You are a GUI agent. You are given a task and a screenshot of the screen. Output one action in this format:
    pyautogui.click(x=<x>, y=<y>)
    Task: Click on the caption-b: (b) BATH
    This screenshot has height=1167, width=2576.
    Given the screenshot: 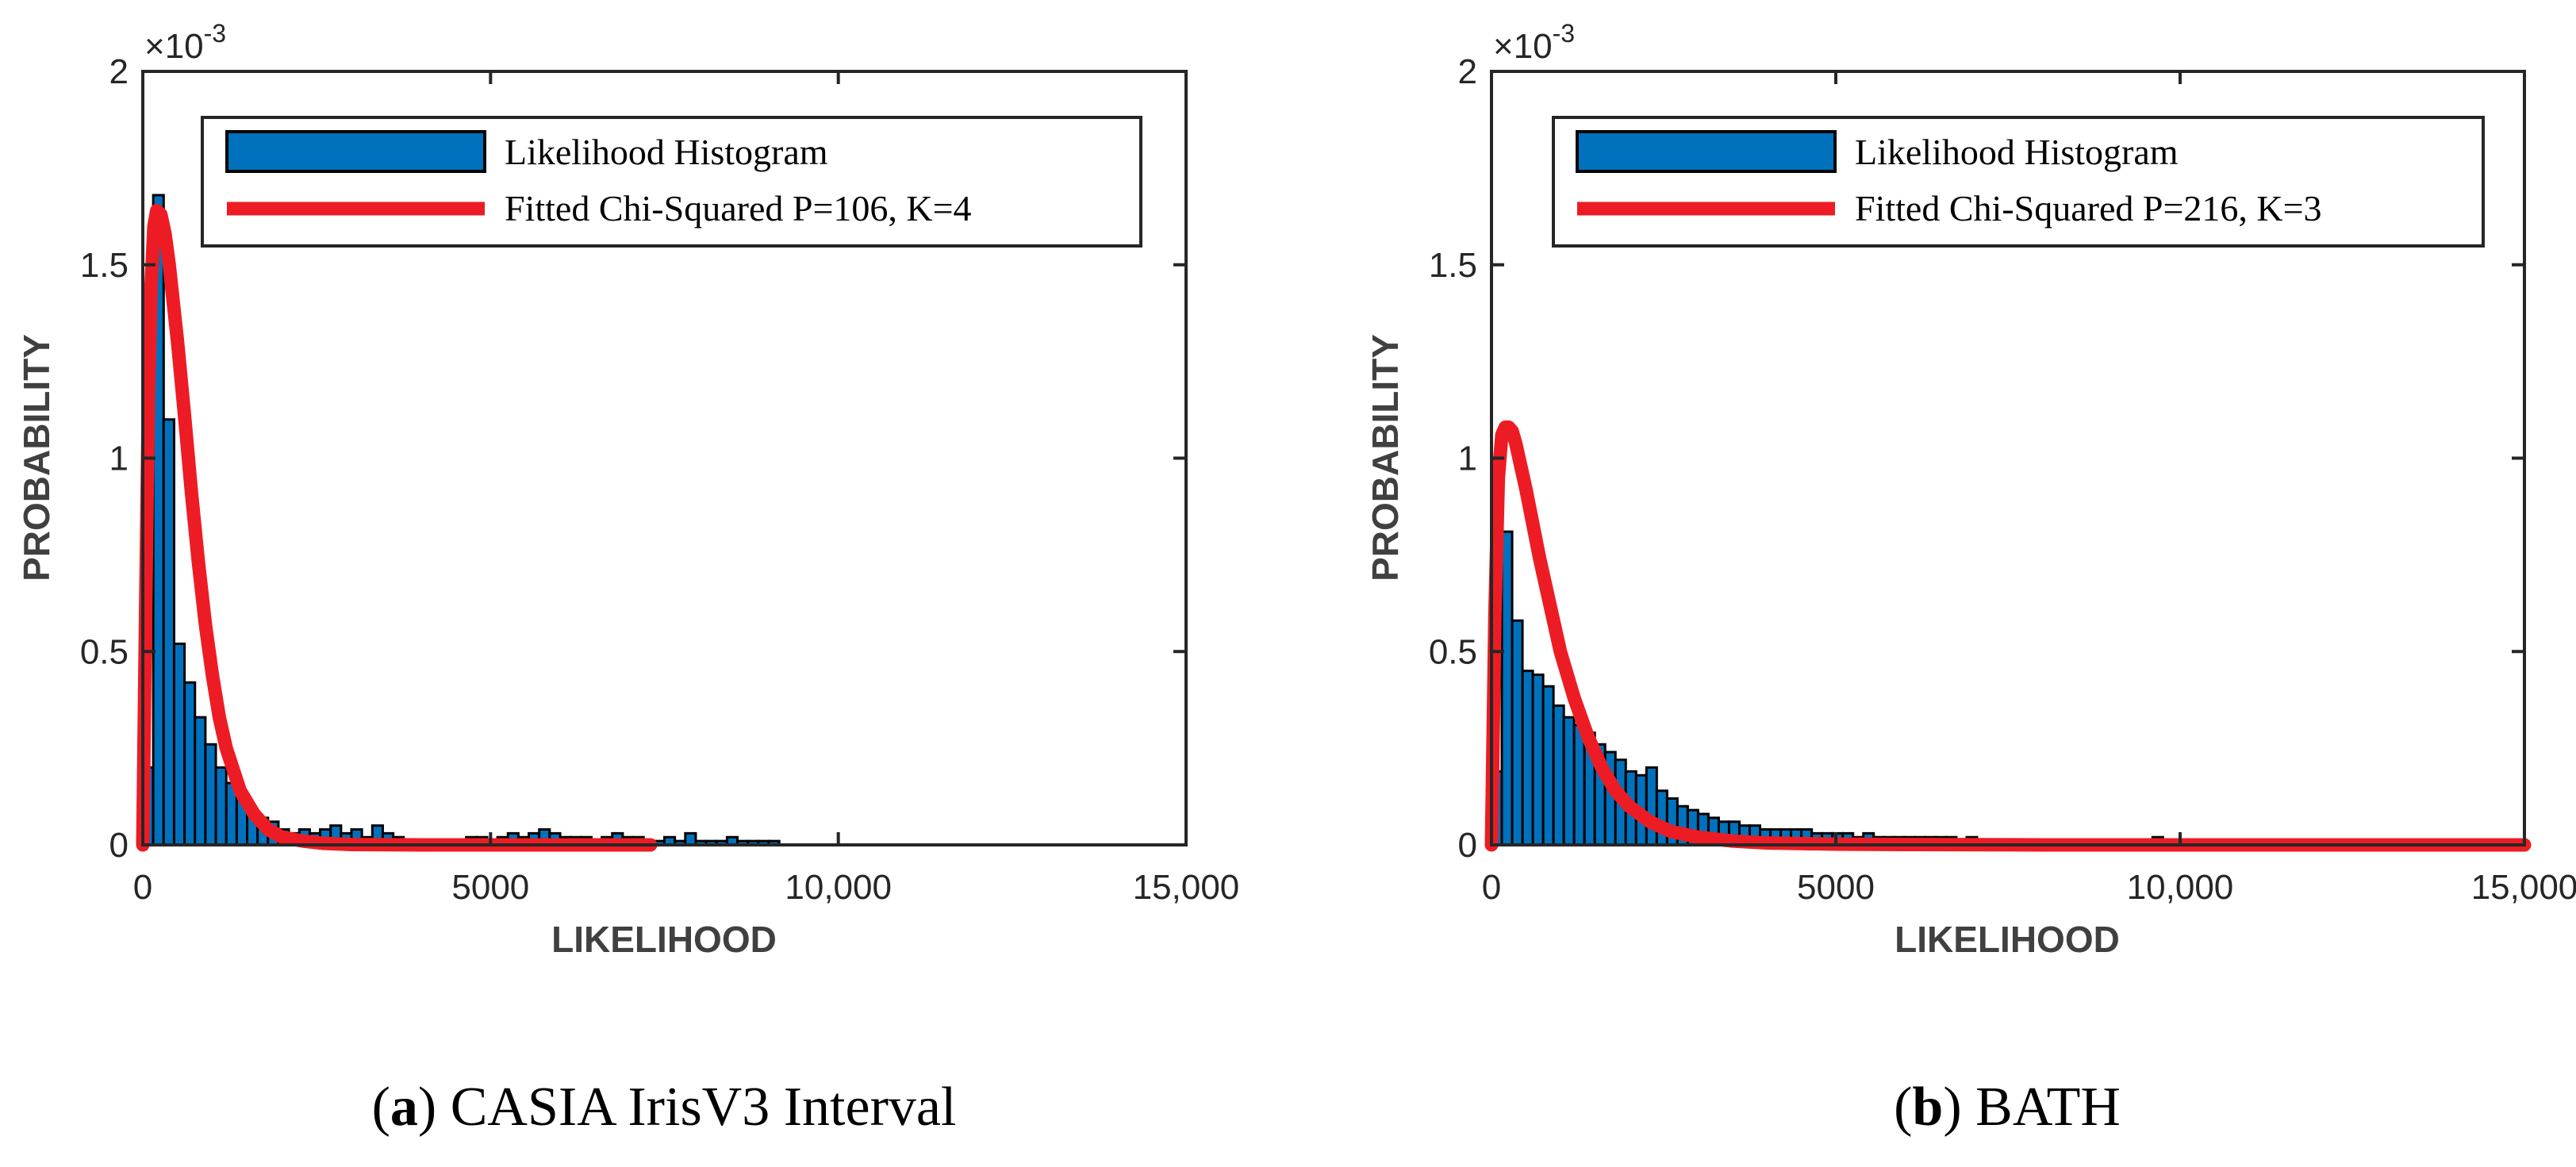 What is the action you would take?
    pyautogui.click(x=2007, y=1108)
    